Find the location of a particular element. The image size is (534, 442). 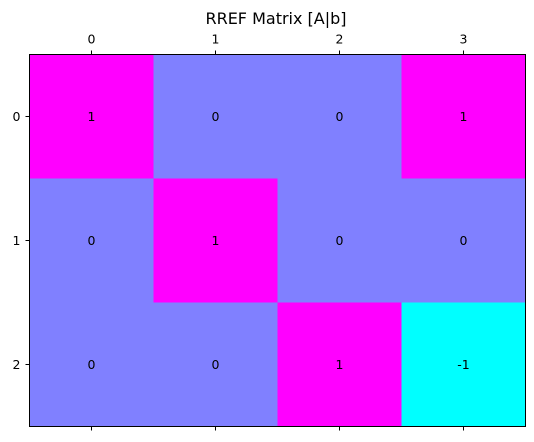

cell-value-label: -1 is located at coordinates (463, 364).